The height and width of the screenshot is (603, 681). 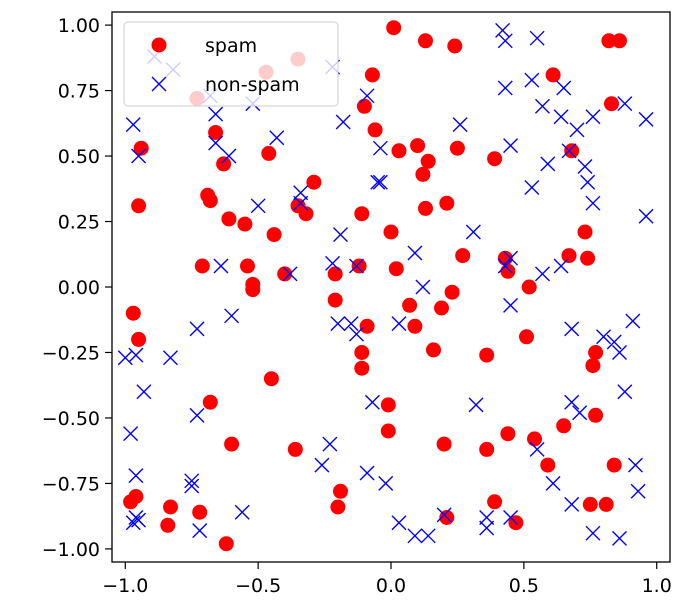 What do you see at coordinates (159, 84) in the screenshot?
I see `legend-non-spam-marker` at bounding box center [159, 84].